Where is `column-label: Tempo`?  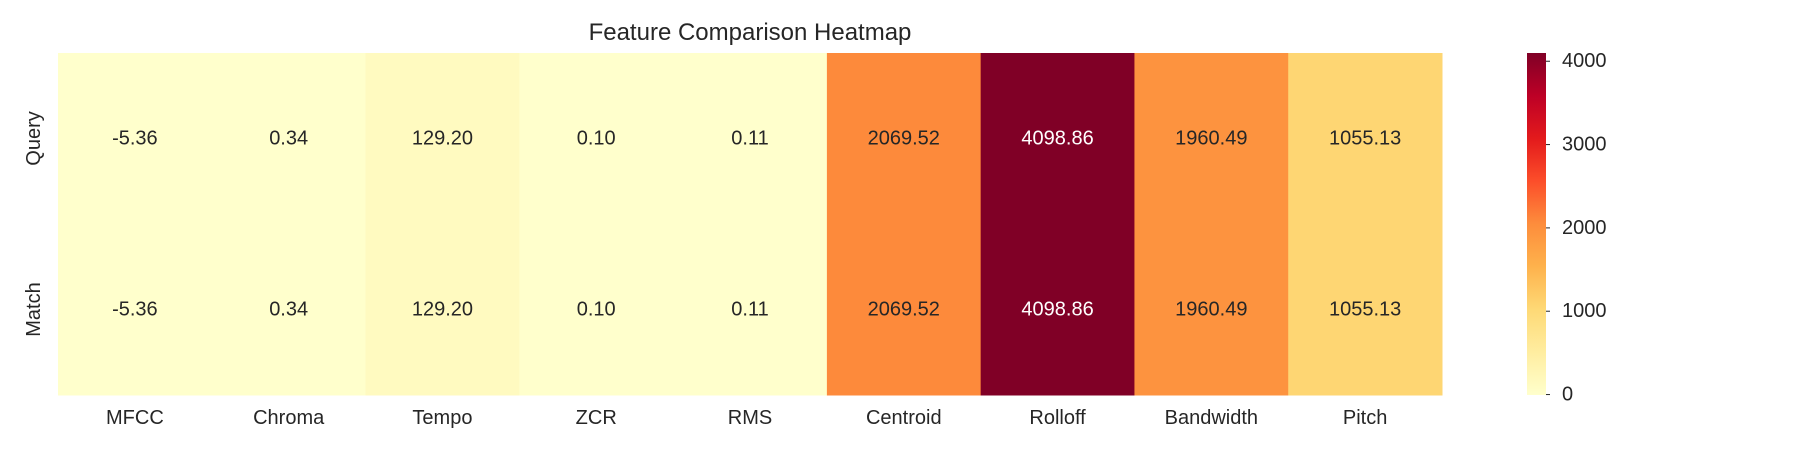 column-label: Tempo is located at coordinates (442, 418).